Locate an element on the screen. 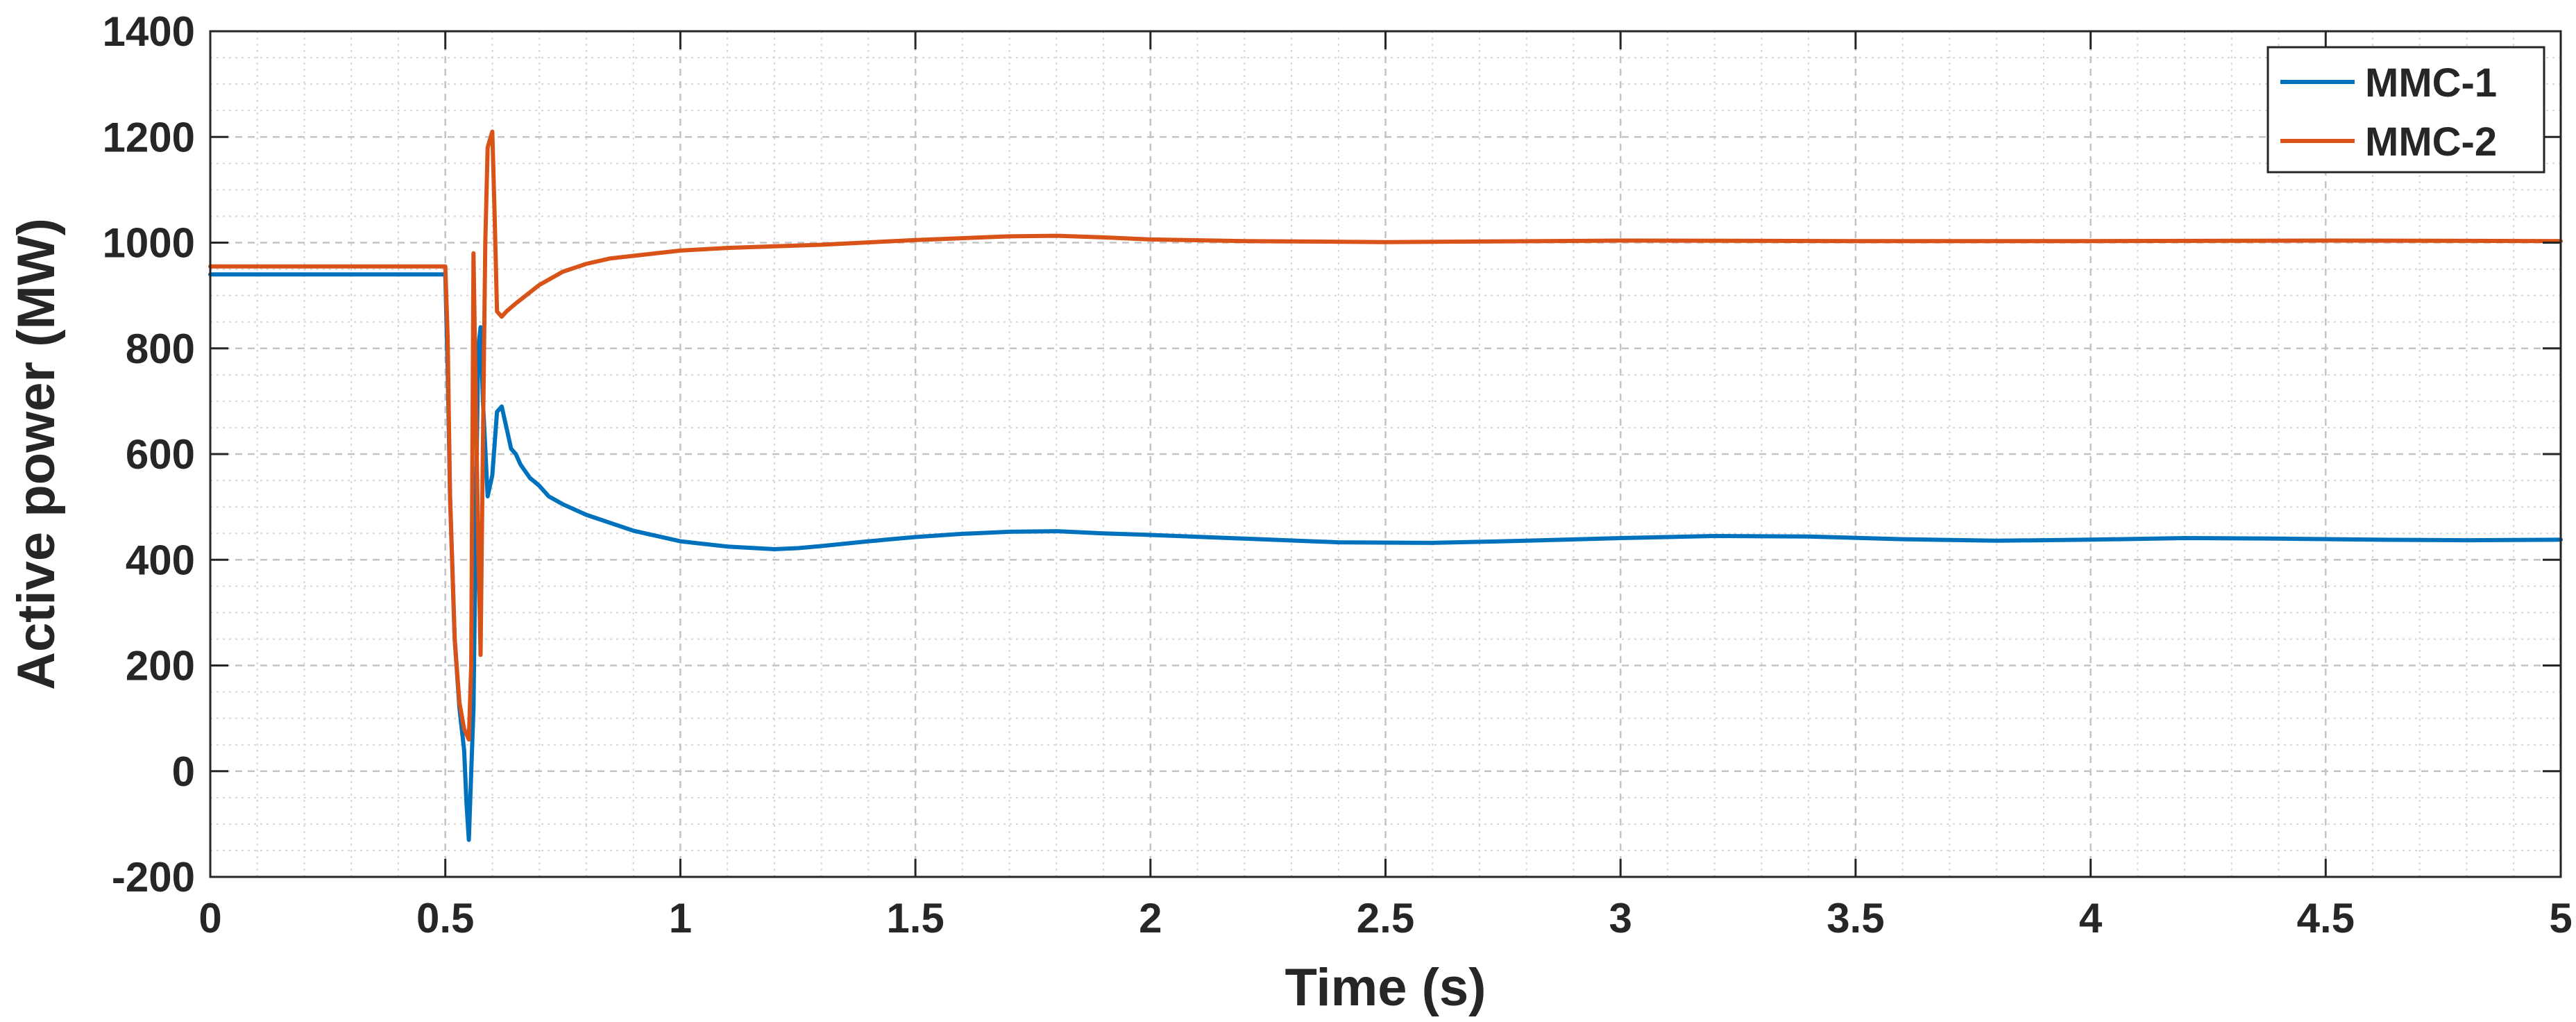 The image size is (2576, 1022). x-tick-label: 2 is located at coordinates (1150, 918).